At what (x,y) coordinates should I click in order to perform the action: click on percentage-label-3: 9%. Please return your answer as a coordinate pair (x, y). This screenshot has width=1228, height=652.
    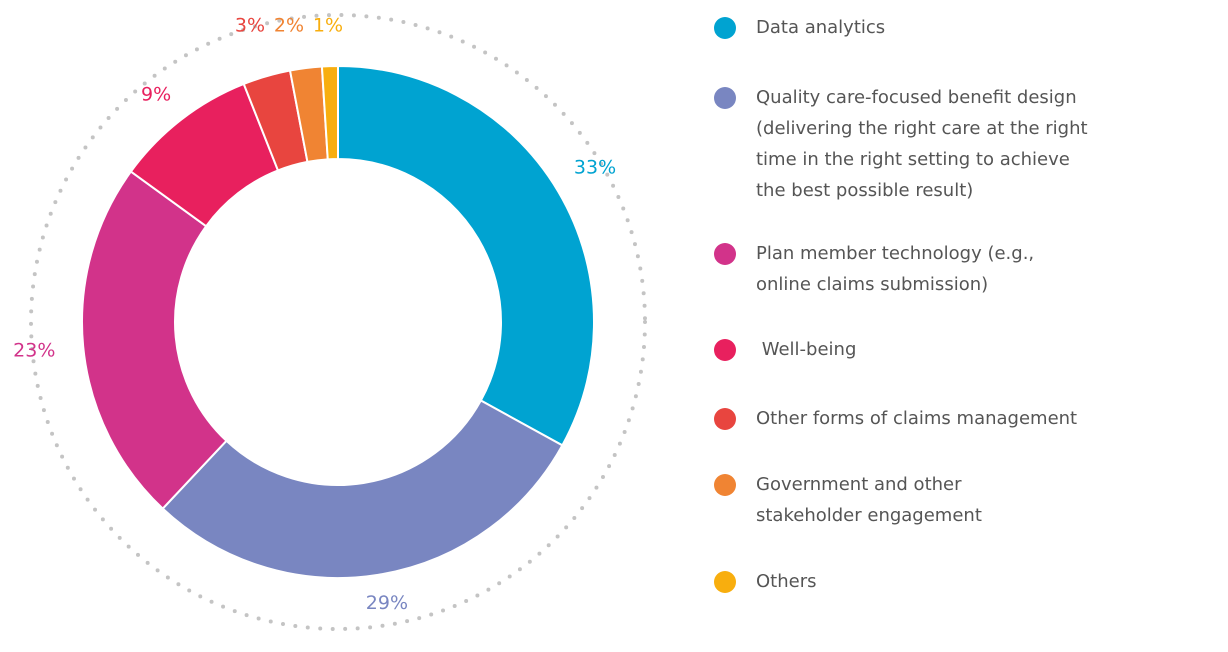
    Looking at the image, I should click on (156, 95).